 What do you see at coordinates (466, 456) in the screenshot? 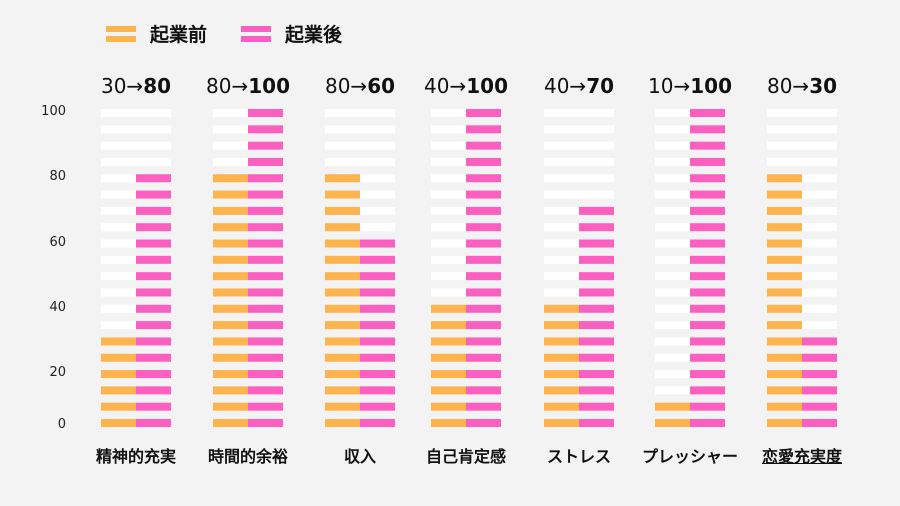
I see `category-label: 自己肯定感` at bounding box center [466, 456].